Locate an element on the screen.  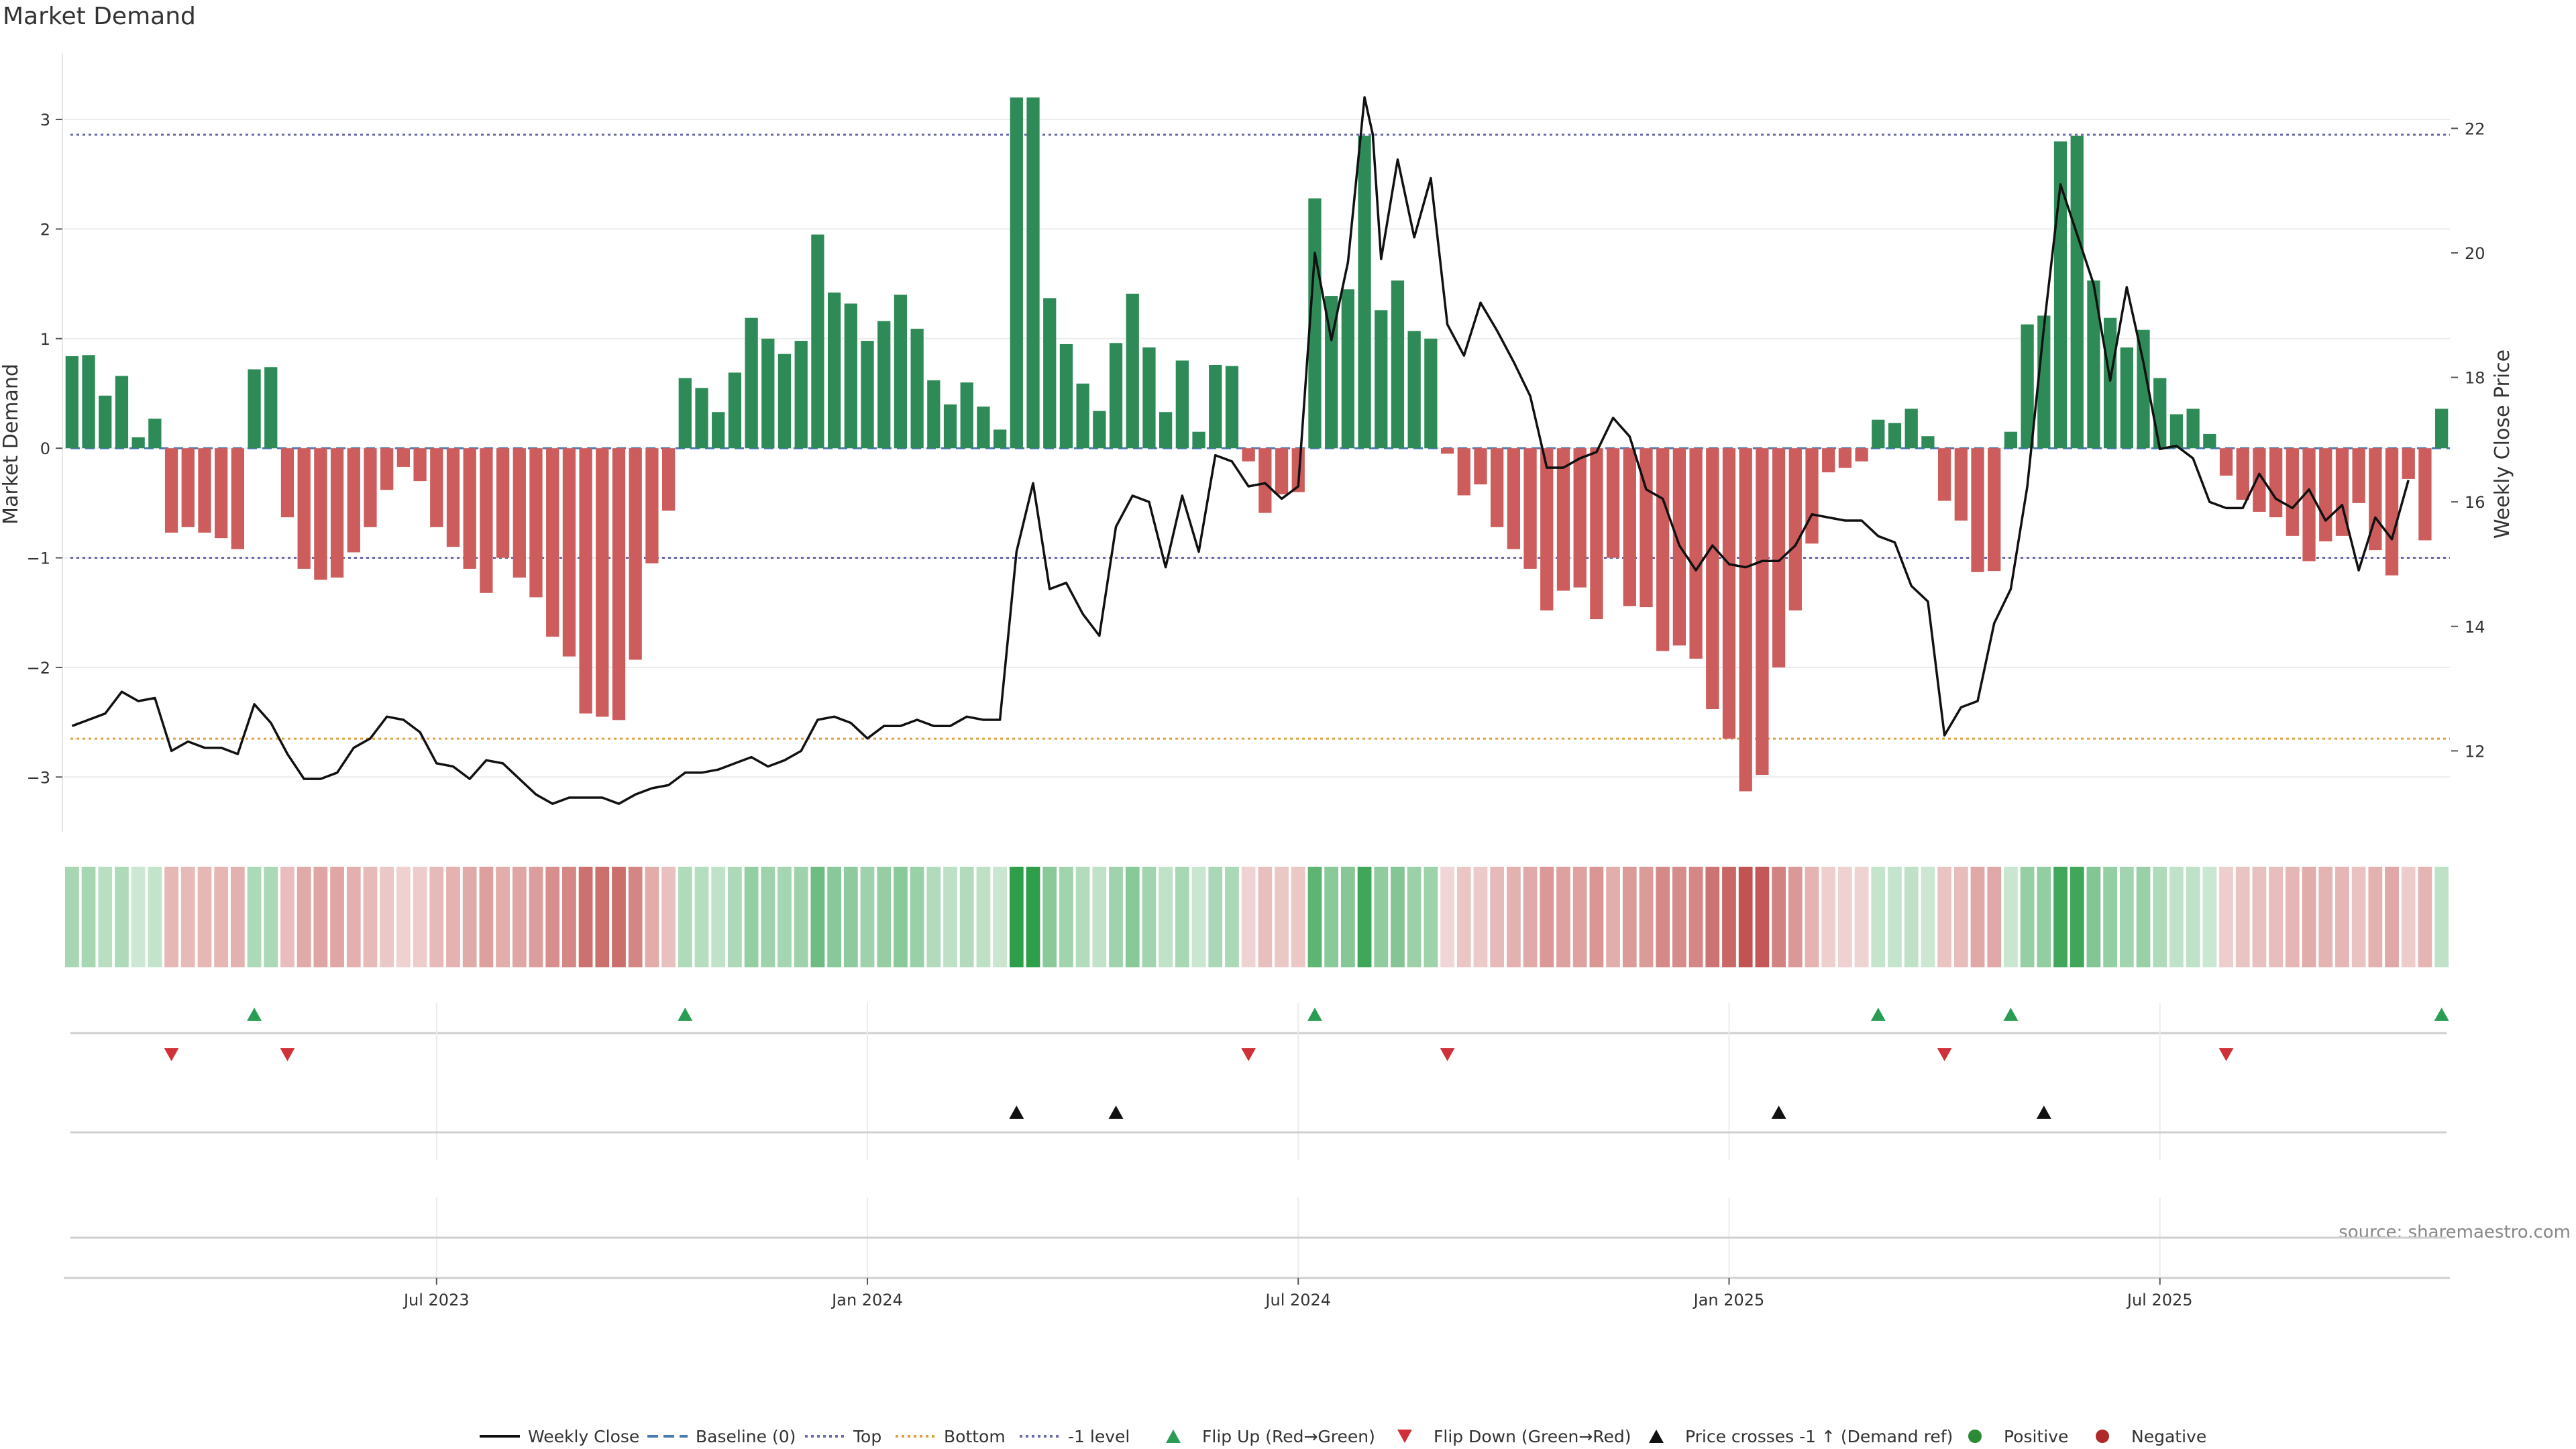
x-tick-label: Jan 2024 is located at coordinates (866, 1300).